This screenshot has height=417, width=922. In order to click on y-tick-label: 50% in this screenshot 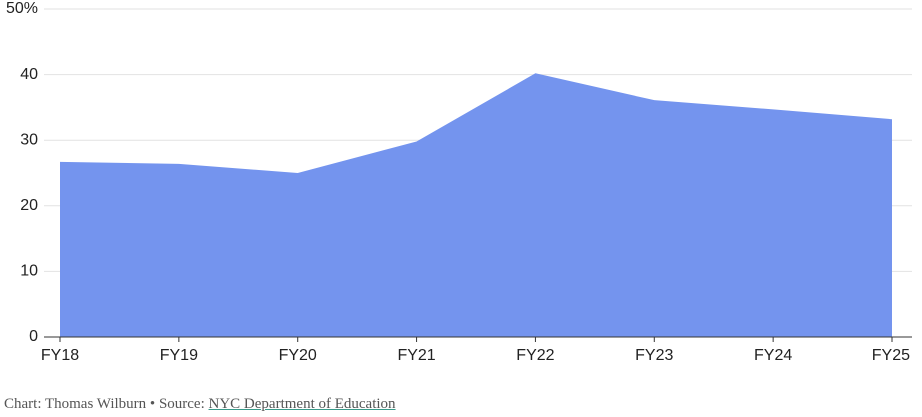, I will do `click(22, 8)`.